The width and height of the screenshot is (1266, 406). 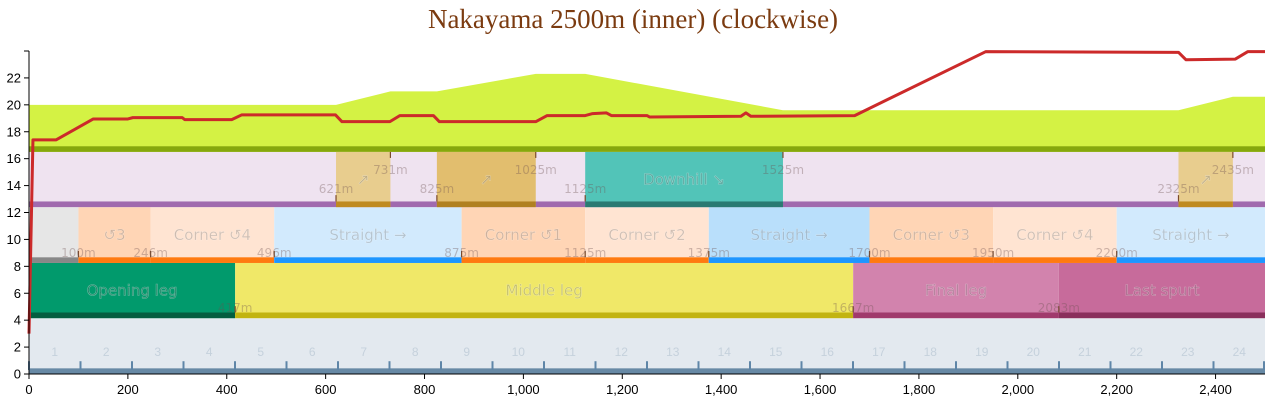 I want to click on section-number: 21, so click(x=1085, y=352).